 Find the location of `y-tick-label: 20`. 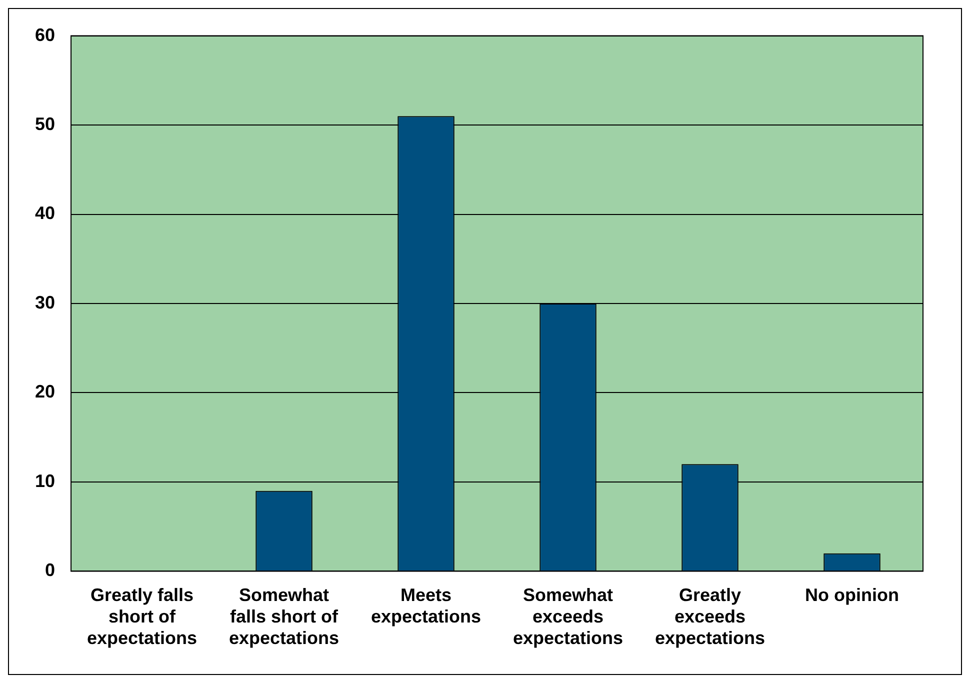

y-tick-label: 20 is located at coordinates (45, 392).